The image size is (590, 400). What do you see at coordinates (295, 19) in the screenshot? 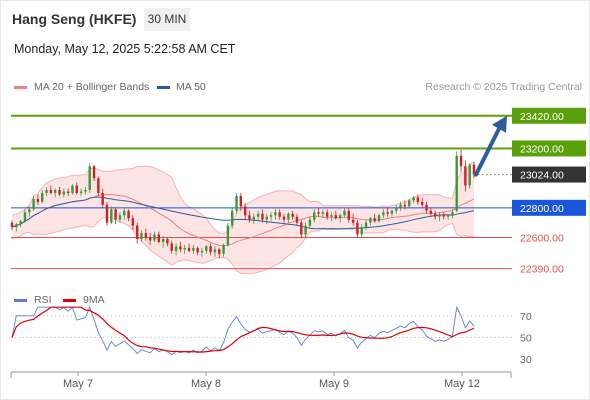
I see `header: Hang Seng (HKFE) 30 MIN` at bounding box center [295, 19].